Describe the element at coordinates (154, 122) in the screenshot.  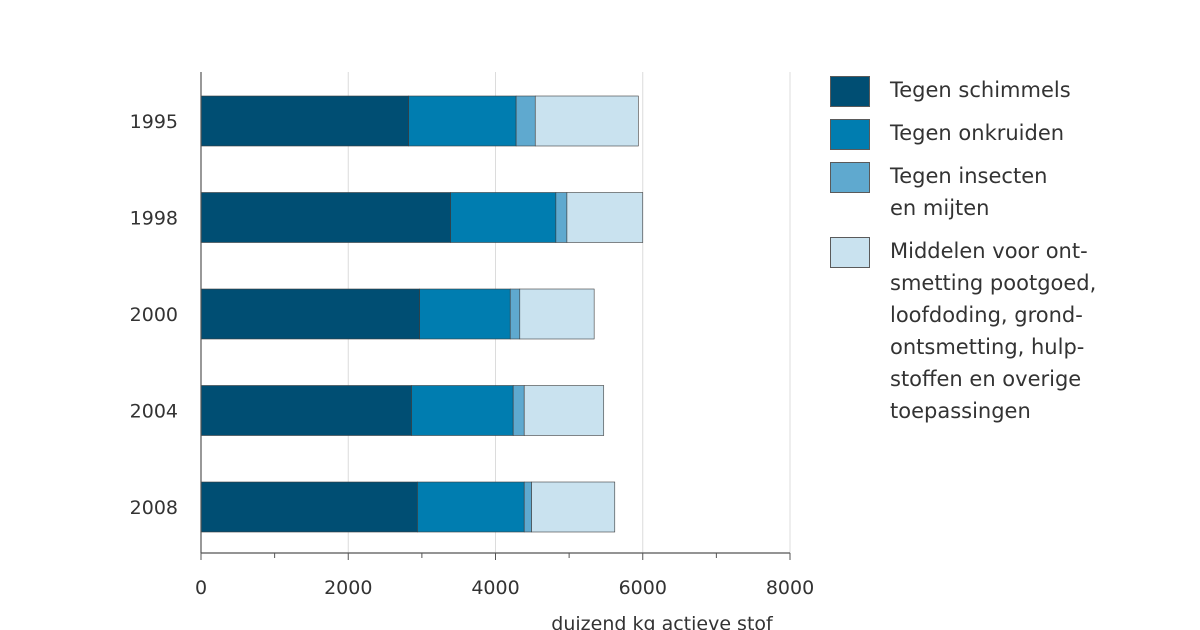
I see `y-tick-label-1995: 1995` at that location.